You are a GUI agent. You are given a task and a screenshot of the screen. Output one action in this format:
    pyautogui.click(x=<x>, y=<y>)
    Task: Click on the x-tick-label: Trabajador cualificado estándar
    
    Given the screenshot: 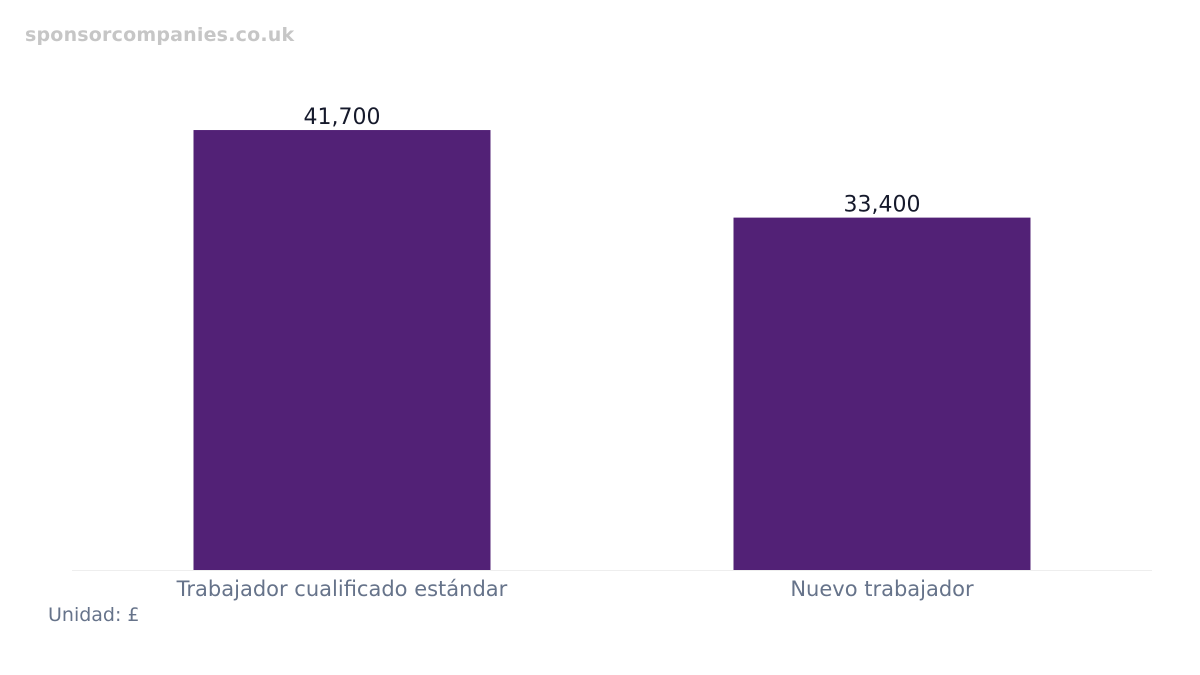 What is the action you would take?
    pyautogui.click(x=342, y=589)
    